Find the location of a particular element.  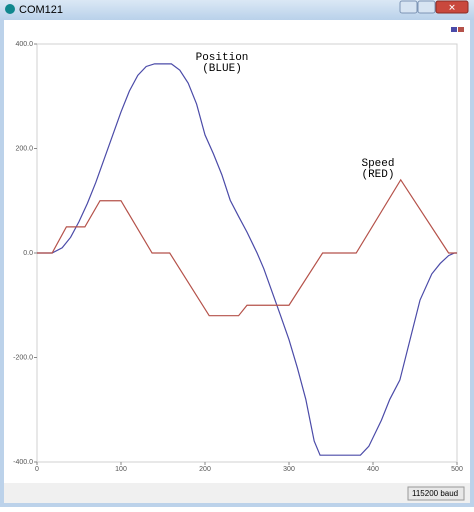

close-icon: ✕ is located at coordinates (452, 7).